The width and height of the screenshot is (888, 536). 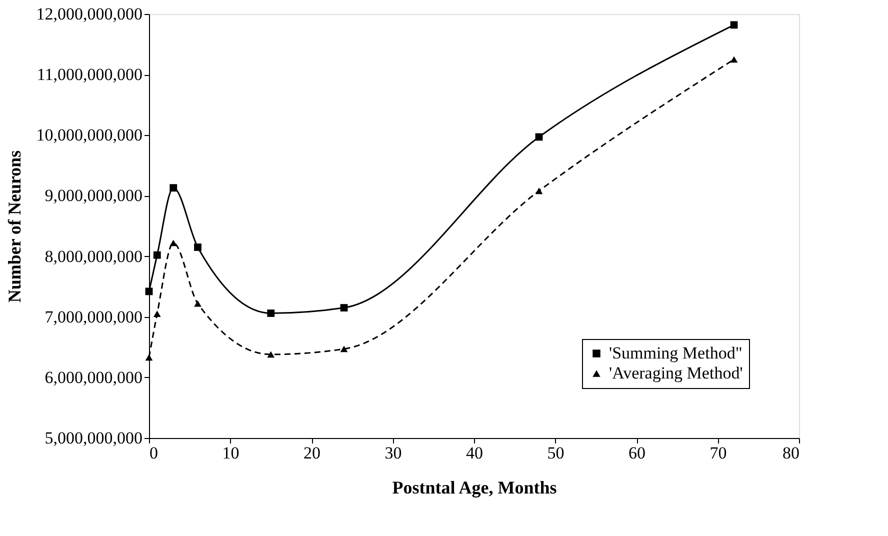 What do you see at coordinates (89, 14) in the screenshot?
I see `y-tick-label: 12,000,000,000` at bounding box center [89, 14].